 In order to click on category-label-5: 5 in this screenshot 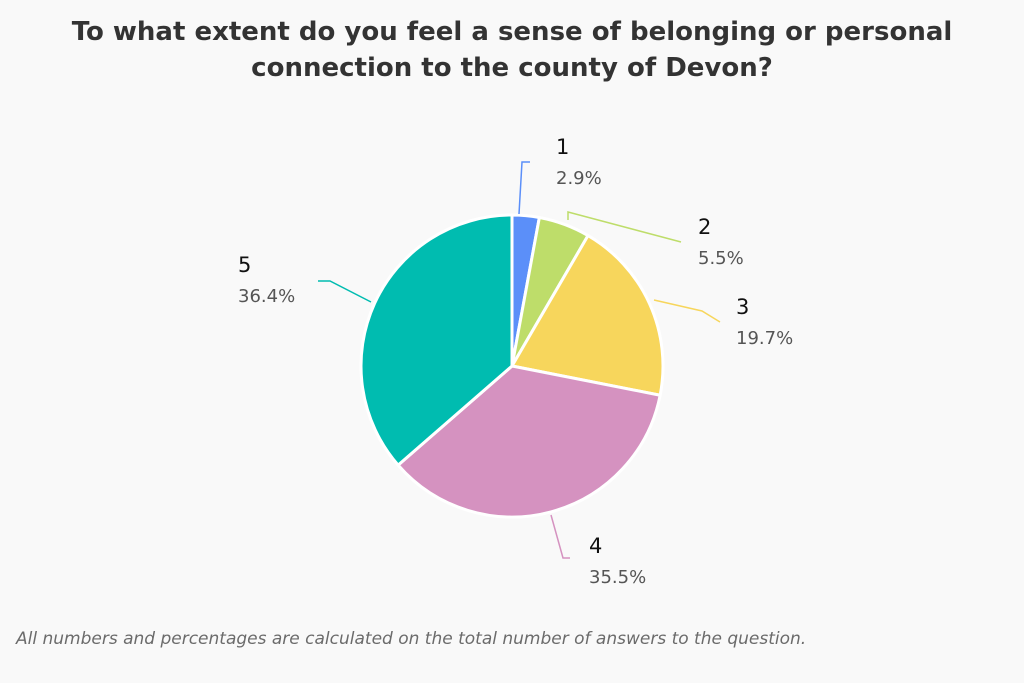, I will do `click(244, 265)`.